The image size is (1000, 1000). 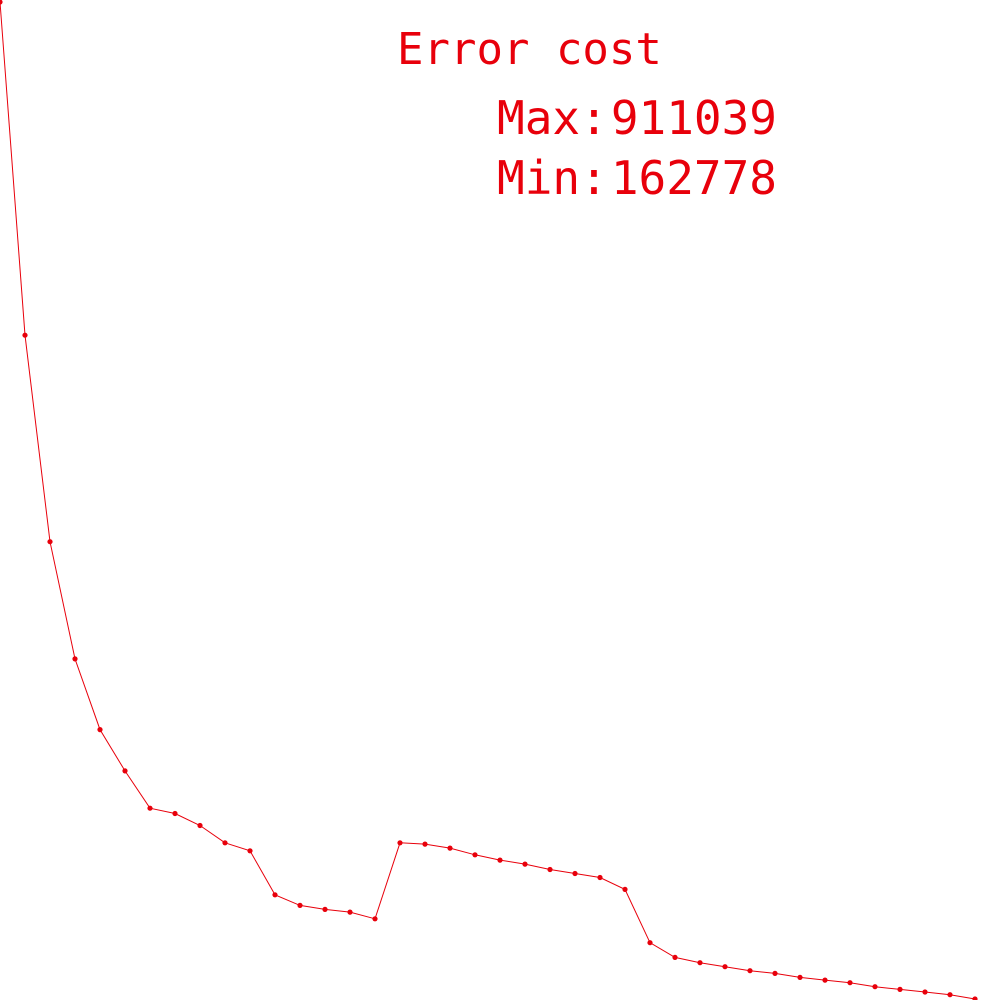 I want to click on max-label: Max:, so click(x=552, y=118).